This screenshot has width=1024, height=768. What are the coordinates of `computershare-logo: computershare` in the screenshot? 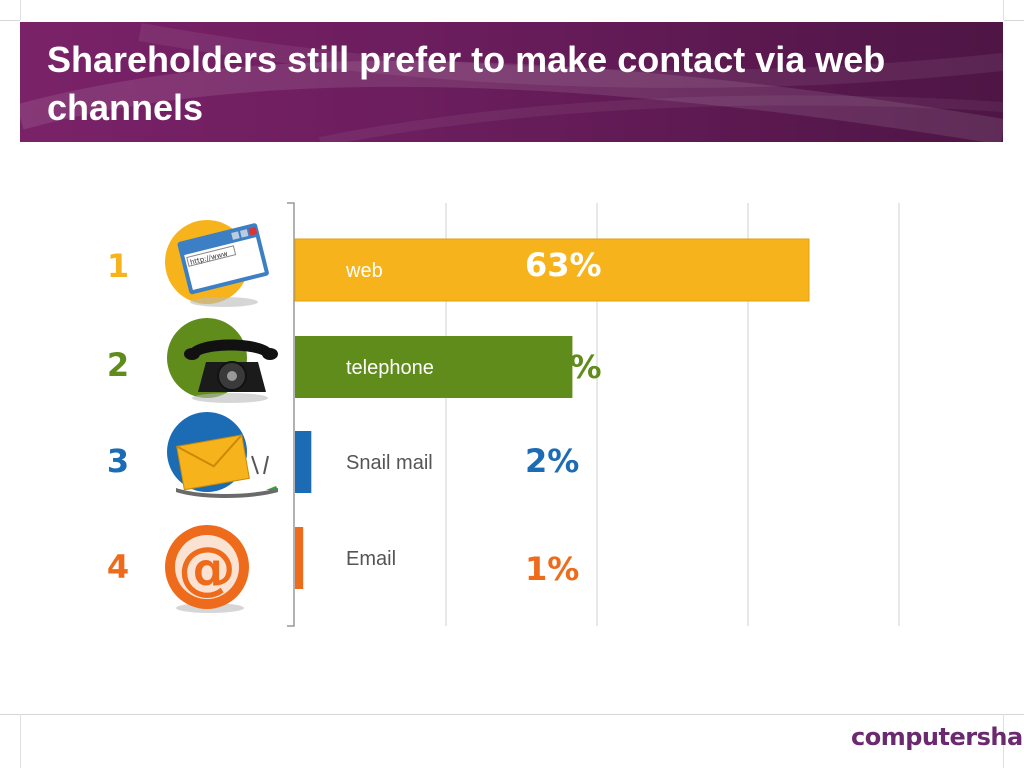 It's located at (937, 741).